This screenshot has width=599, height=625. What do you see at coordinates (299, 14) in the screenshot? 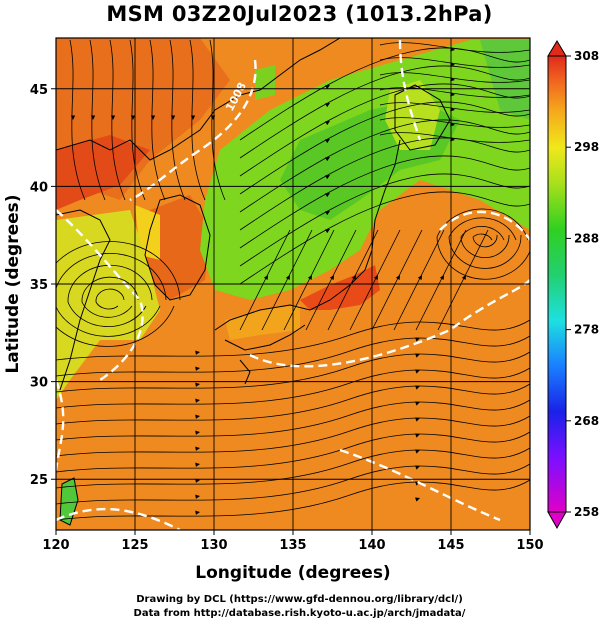
I see `chart-title: MSM 03Z20Jul2023 (1013.2hPa)` at bounding box center [299, 14].